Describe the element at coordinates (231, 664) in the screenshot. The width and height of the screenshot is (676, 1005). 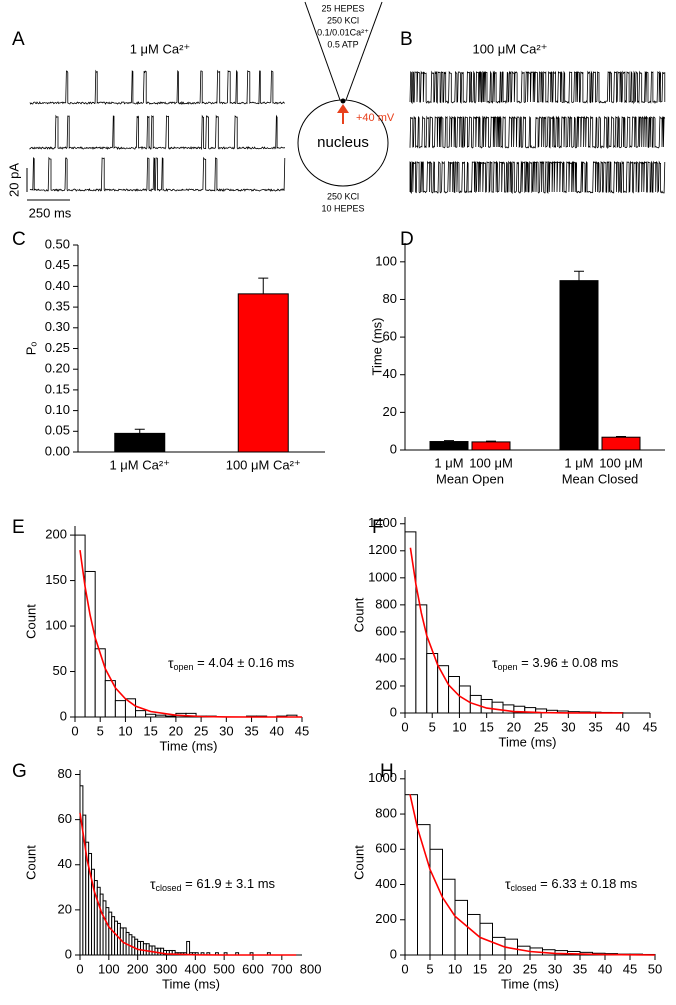
I see `fit-annotation: τopen = 4.04 ± 0.16 ms` at that location.